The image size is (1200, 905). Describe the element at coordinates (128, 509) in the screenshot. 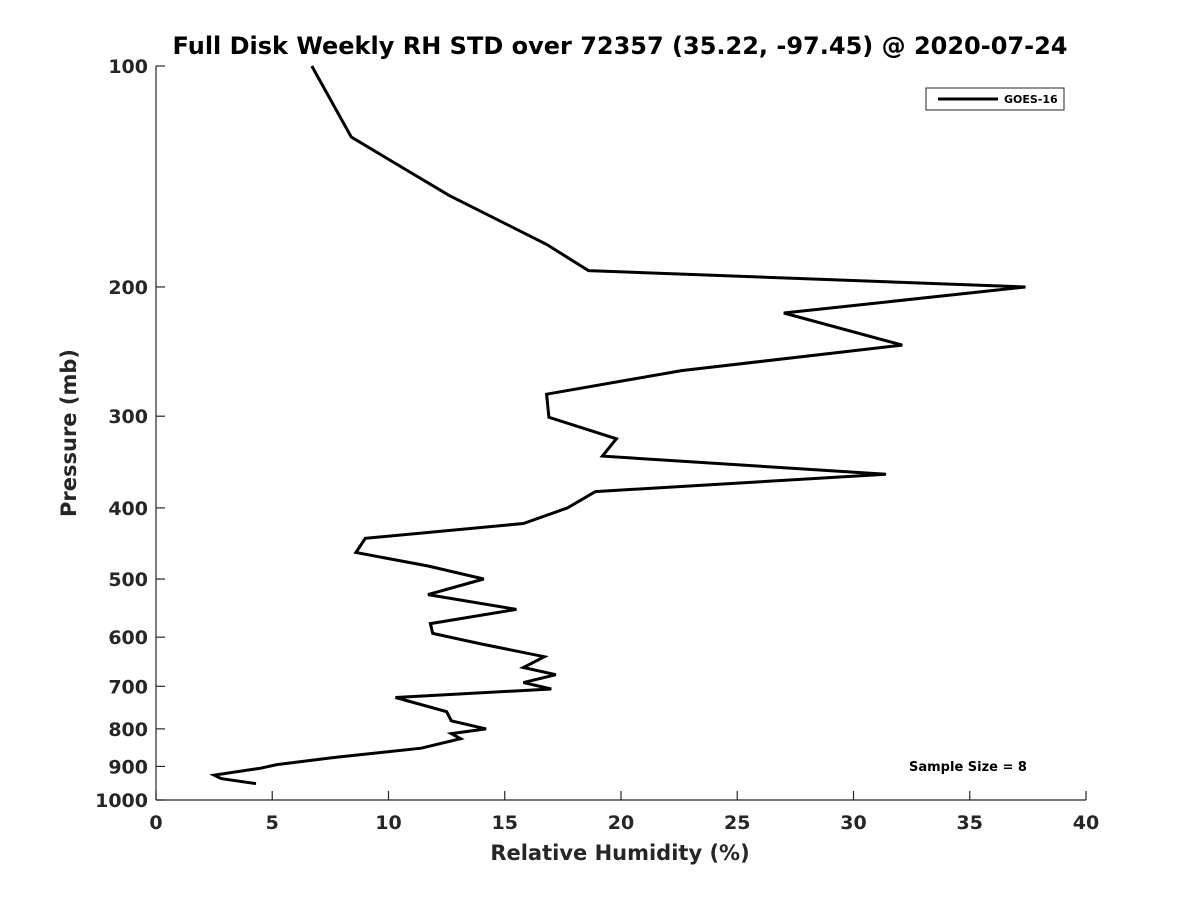

I see `y-tick-label: 400` at that location.